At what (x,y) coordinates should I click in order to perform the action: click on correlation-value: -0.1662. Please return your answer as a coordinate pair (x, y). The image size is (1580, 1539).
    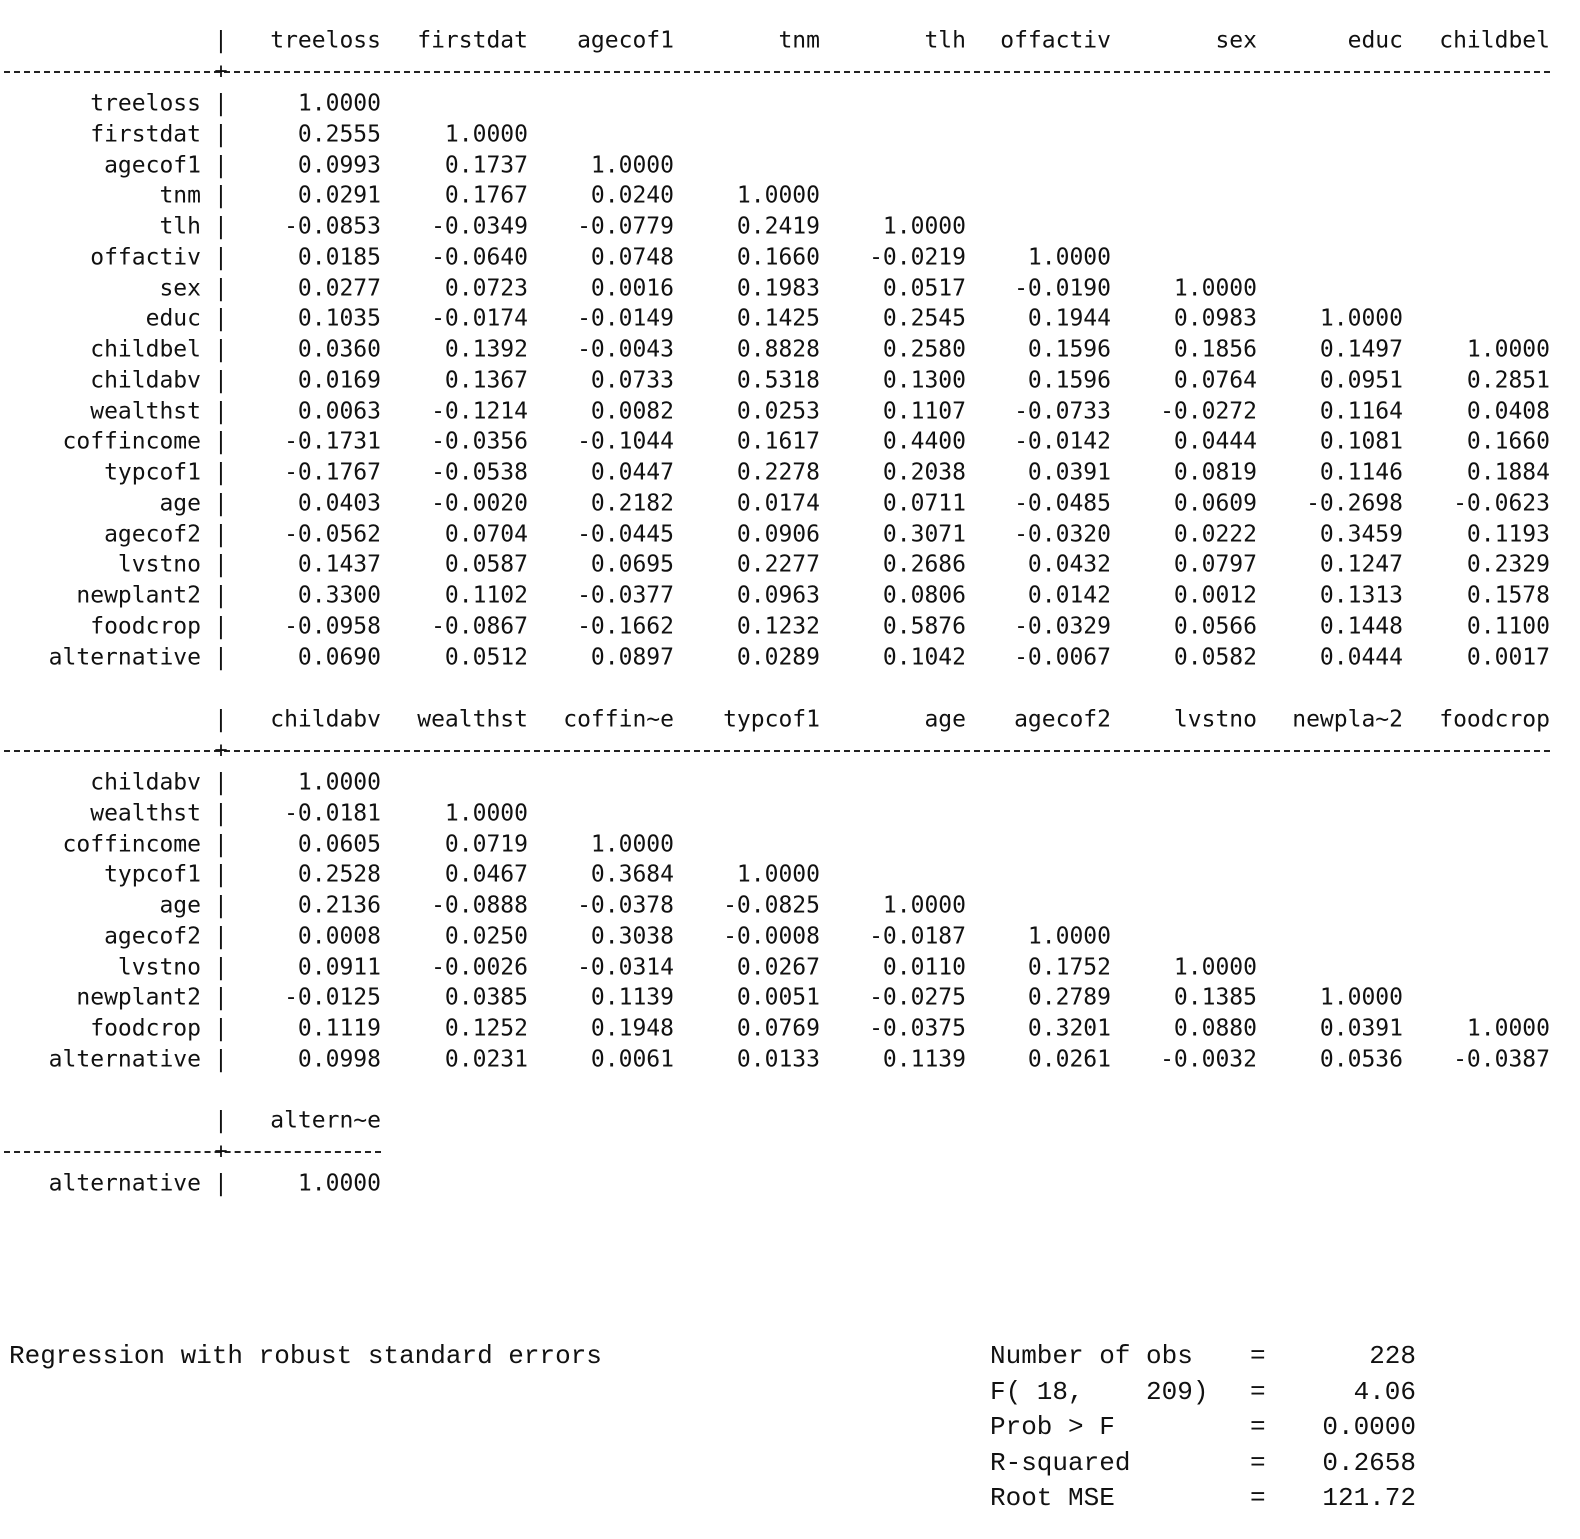
    Looking at the image, I should click on (625, 626).